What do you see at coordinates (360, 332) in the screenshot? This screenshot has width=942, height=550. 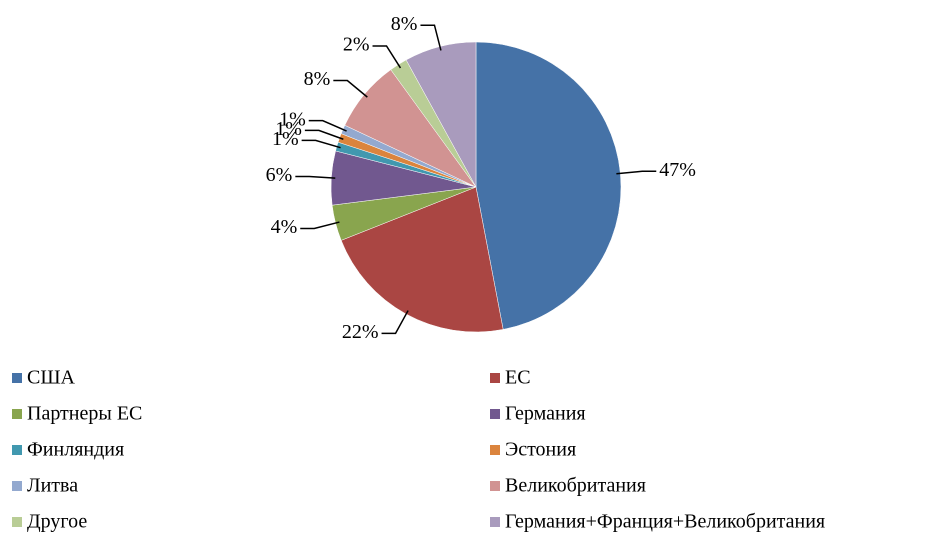 I see `data-label: 22%` at bounding box center [360, 332].